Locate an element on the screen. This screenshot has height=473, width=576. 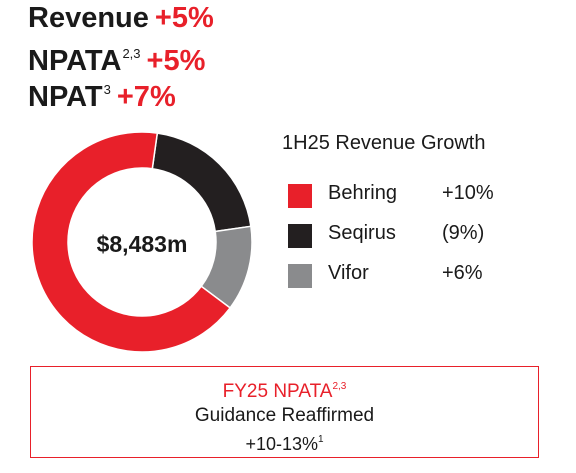
metric-label: NPATA is located at coordinates (75, 61).